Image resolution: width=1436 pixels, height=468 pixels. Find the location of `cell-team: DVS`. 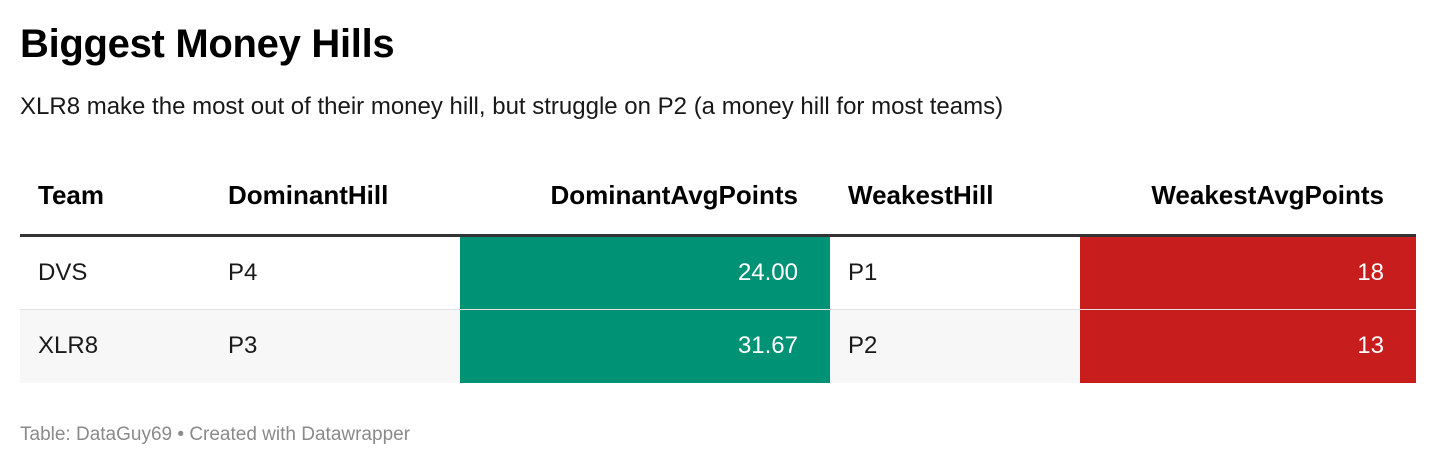

cell-team: DVS is located at coordinates (115, 272).